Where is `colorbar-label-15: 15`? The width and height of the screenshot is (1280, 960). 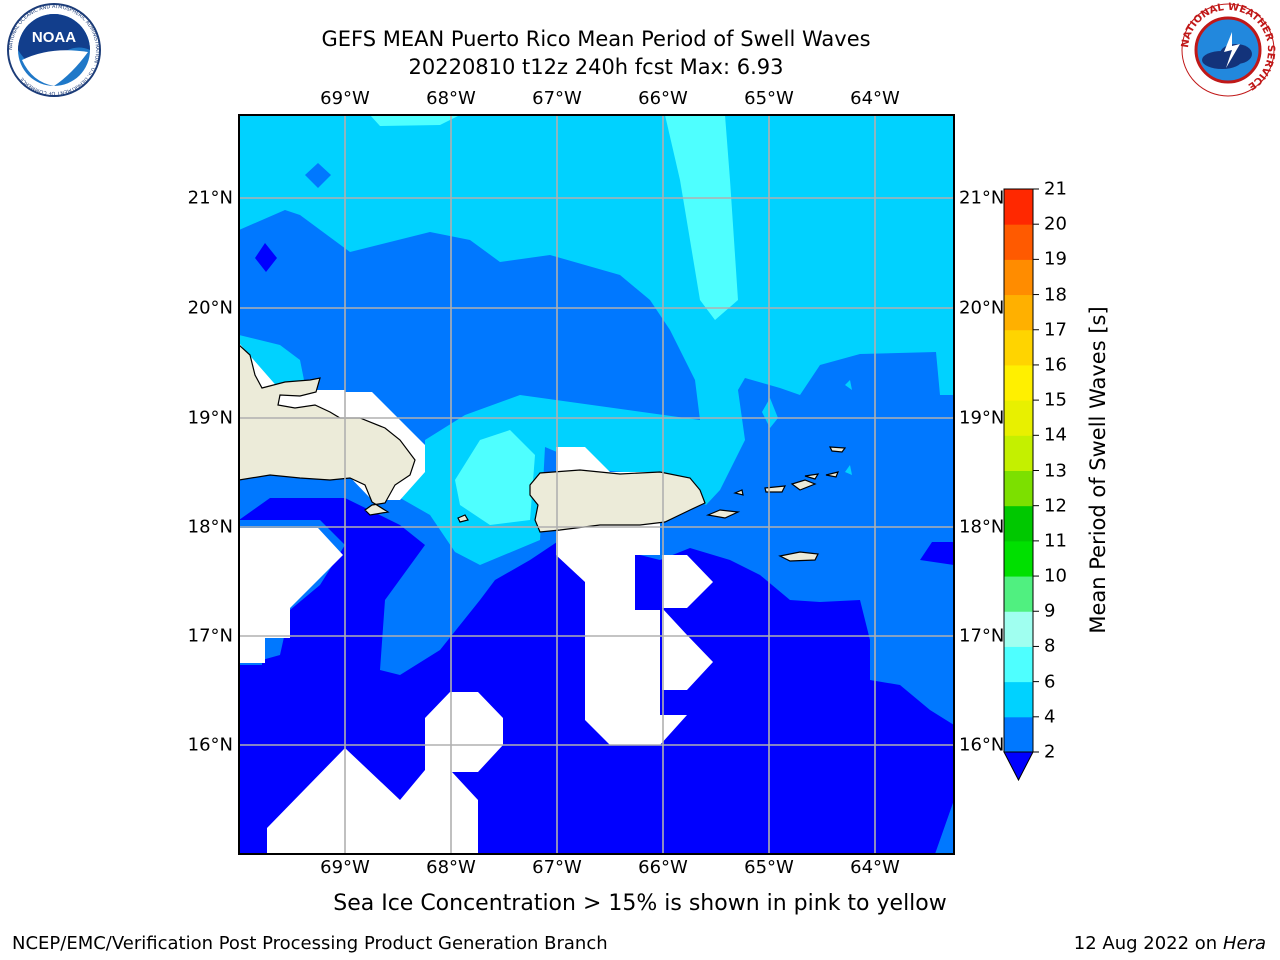
colorbar-label-15: 15 is located at coordinates (1055, 400).